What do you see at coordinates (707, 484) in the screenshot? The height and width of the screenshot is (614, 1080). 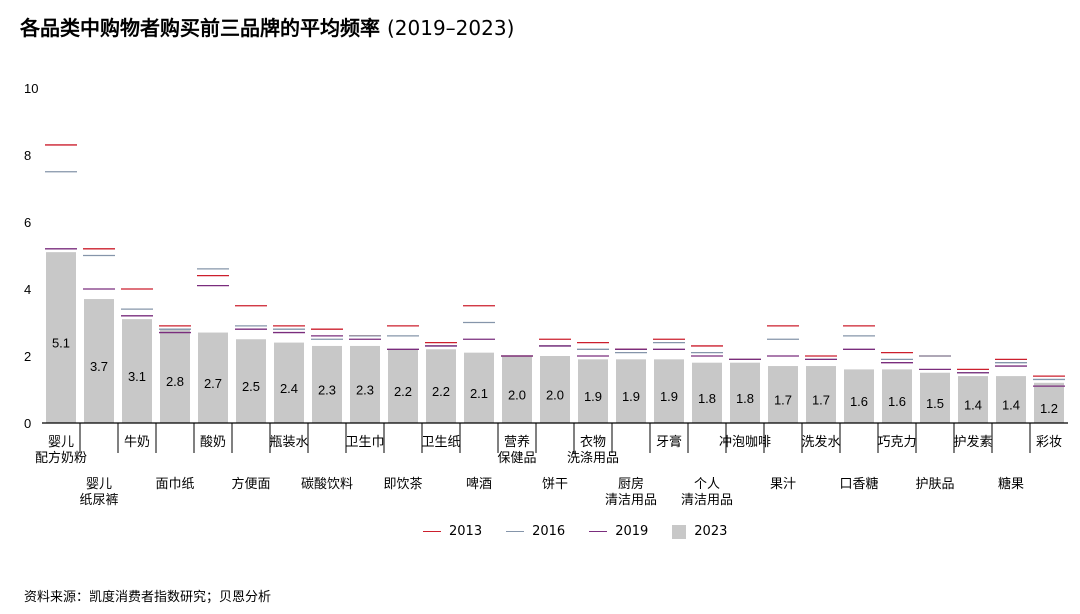 I see `x-tick-label: 个人` at bounding box center [707, 484].